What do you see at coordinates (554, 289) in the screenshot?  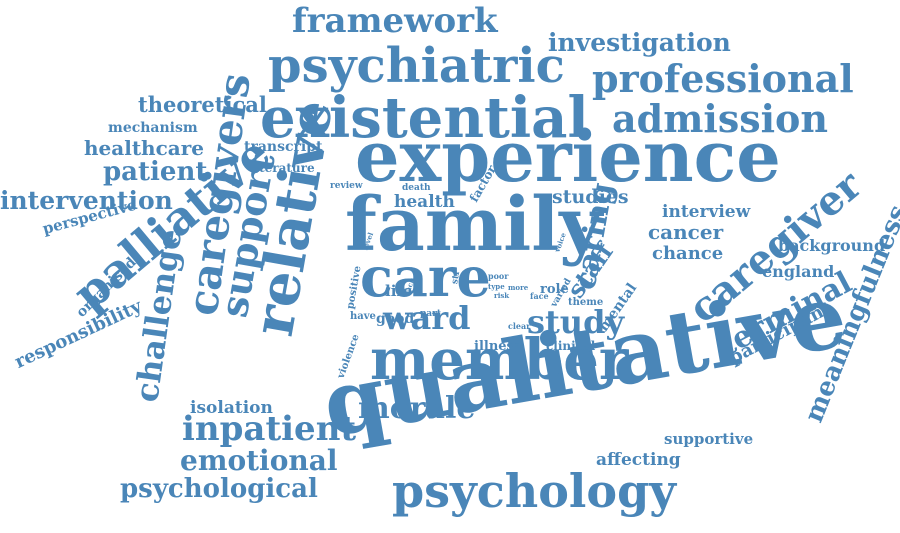 I see `word-role: role` at bounding box center [554, 289].